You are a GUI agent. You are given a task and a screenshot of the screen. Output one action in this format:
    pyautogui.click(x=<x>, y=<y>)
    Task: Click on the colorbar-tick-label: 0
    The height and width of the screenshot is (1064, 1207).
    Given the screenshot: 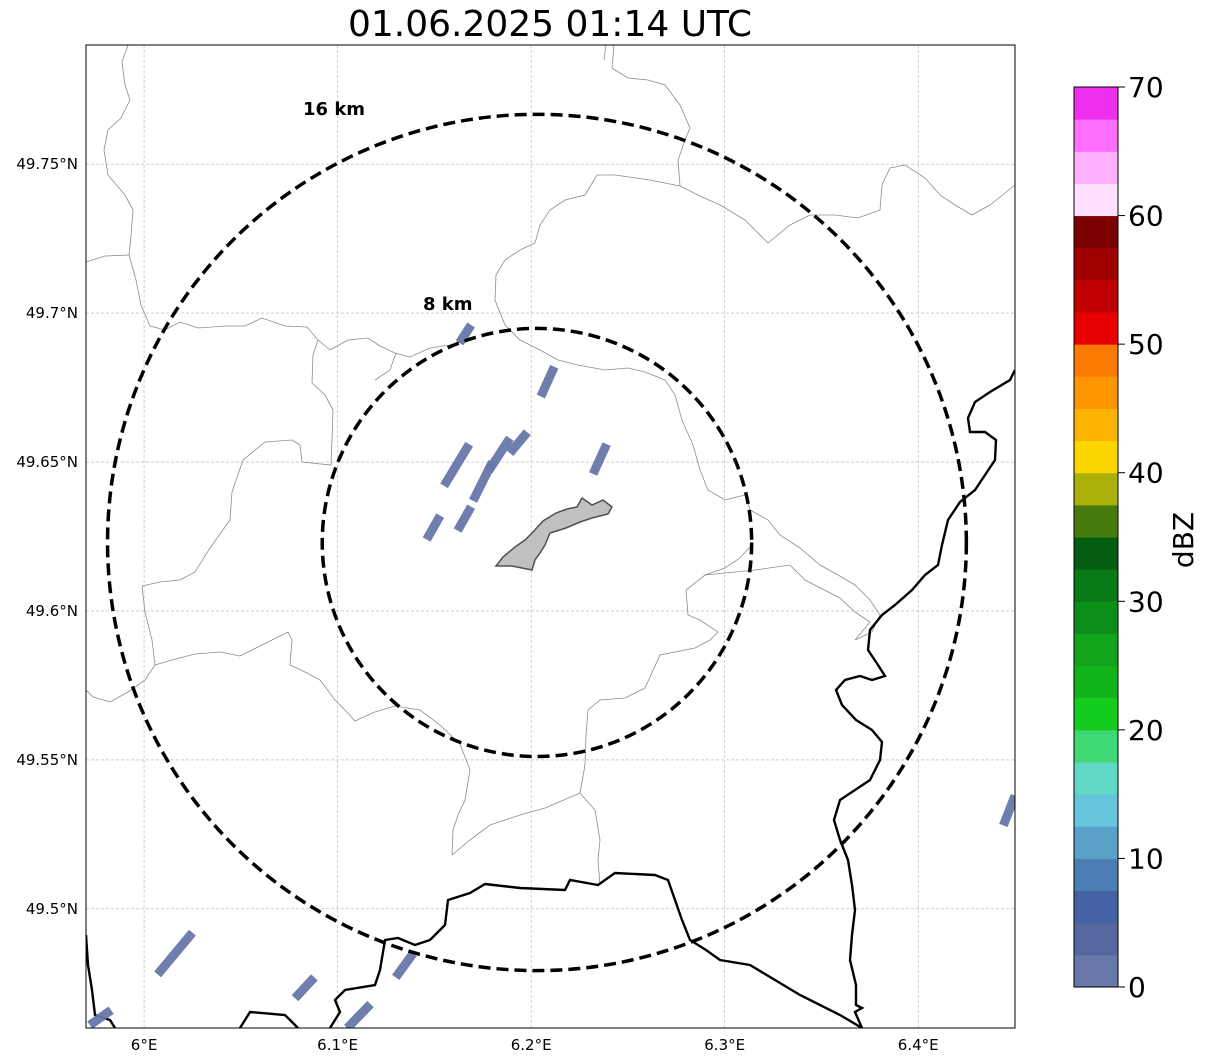 What is the action you would take?
    pyautogui.click(x=1137, y=987)
    